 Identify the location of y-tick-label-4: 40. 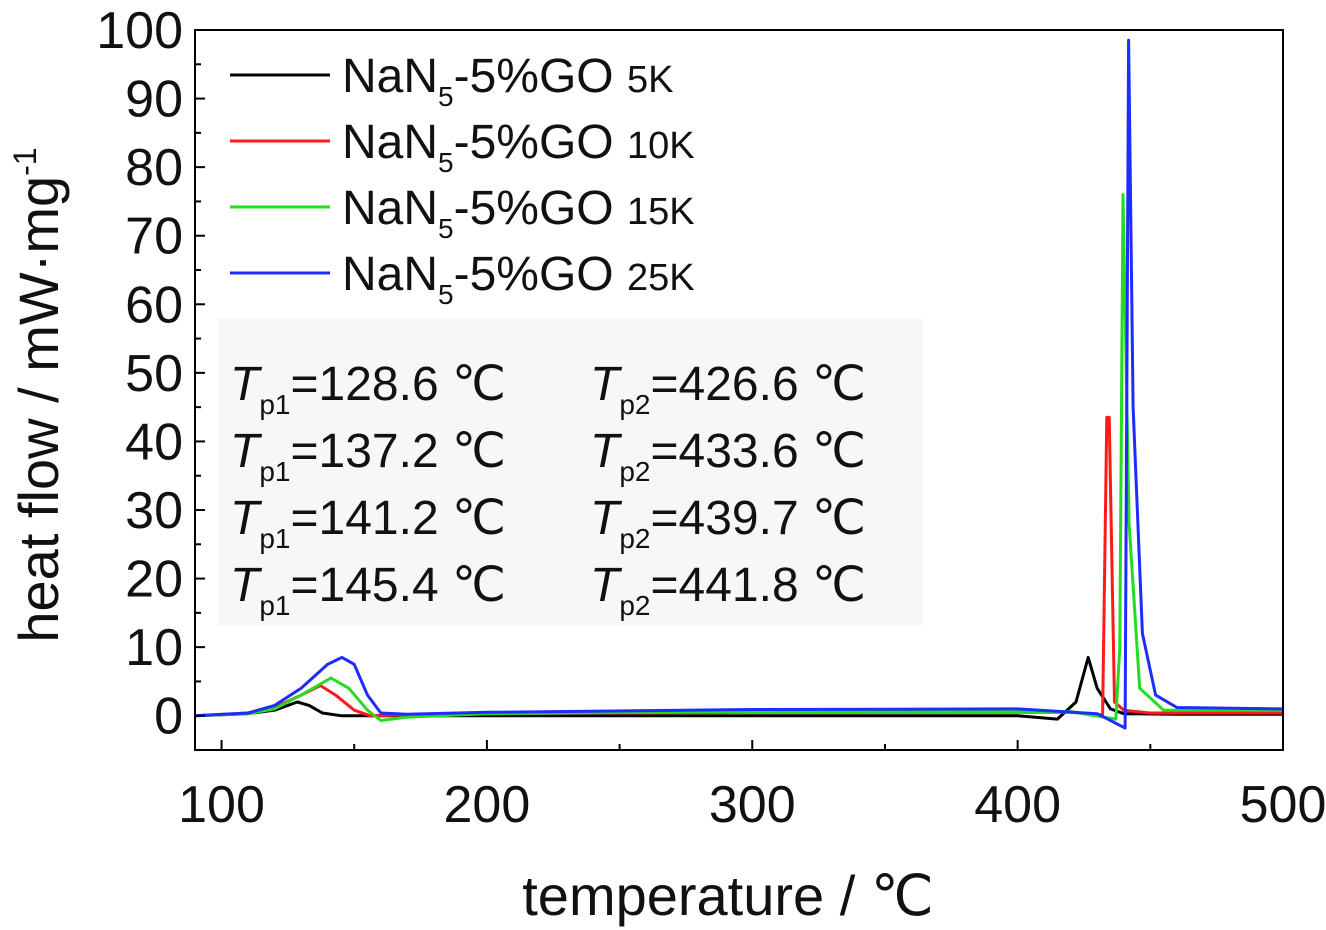
(154, 442).